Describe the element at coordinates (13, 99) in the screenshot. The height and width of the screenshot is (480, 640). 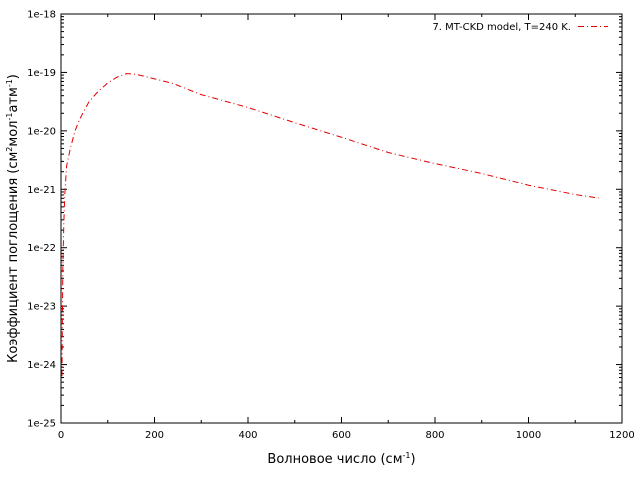
I see `y-axis-label-part: атм` at that location.